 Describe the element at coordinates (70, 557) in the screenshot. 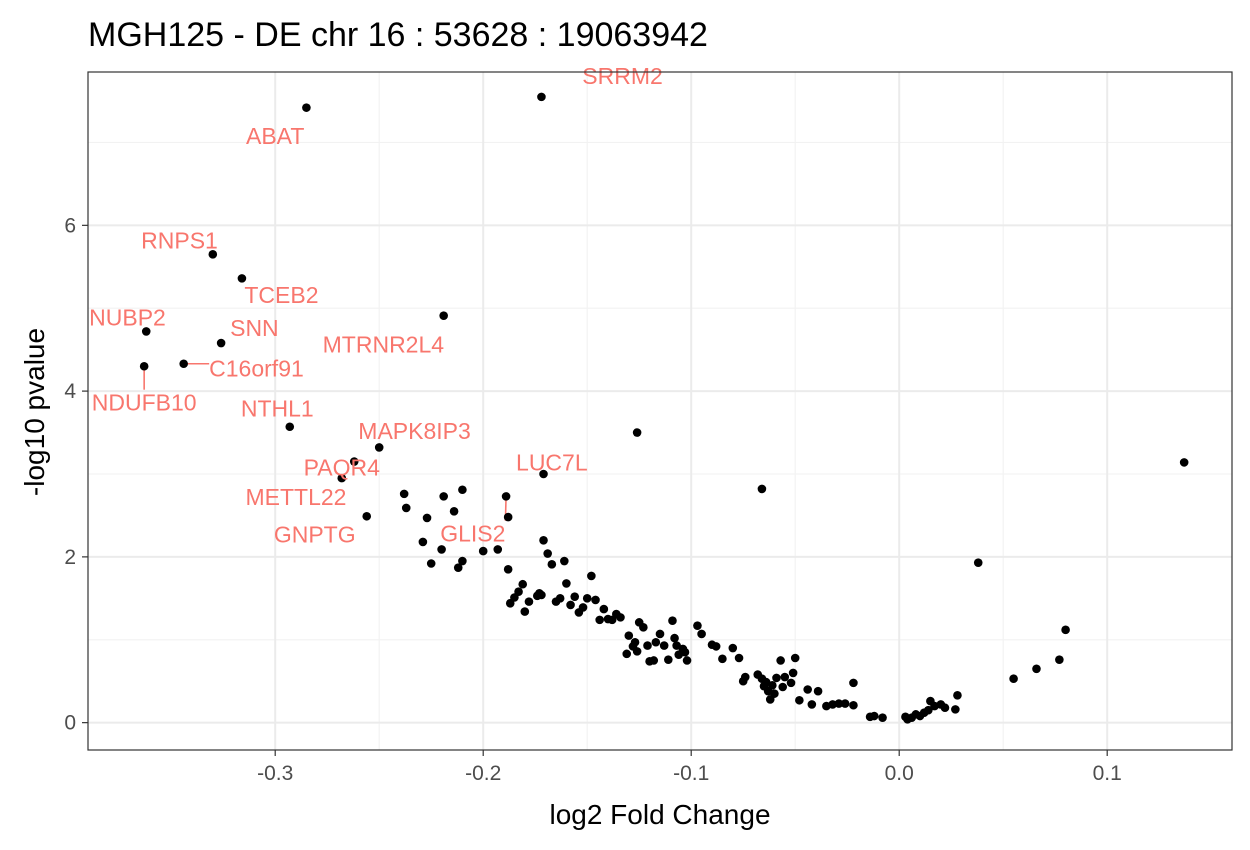

I see `y-tick-label: 2` at that location.